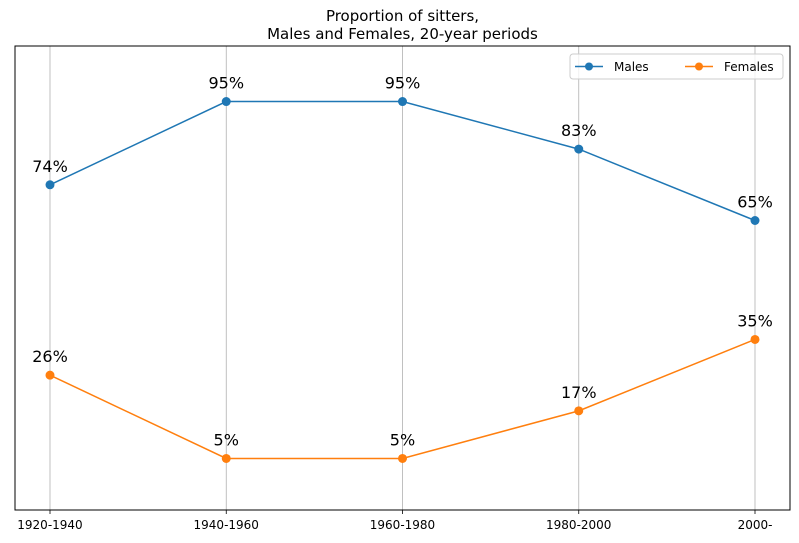  I want to click on legend-box, so click(676, 66).